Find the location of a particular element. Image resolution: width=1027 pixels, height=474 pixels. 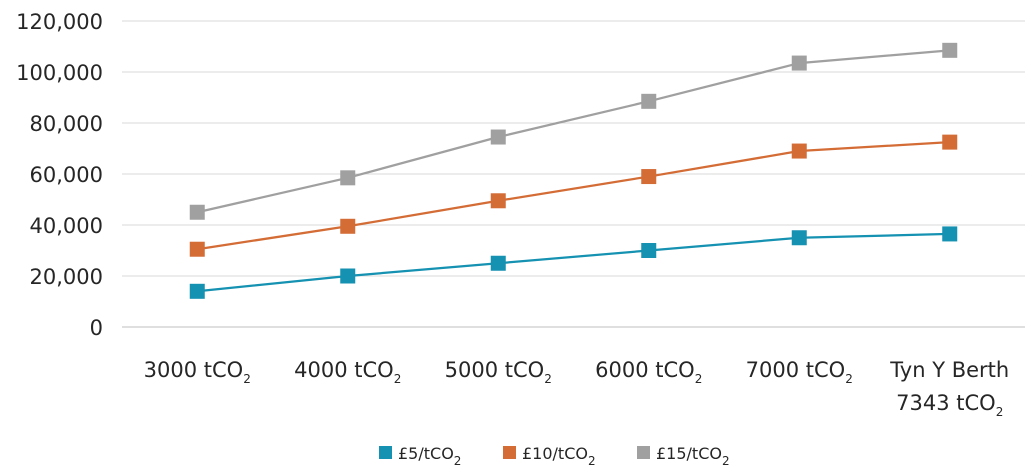

x-tick-label: 3000 tCO2 is located at coordinates (197, 372).